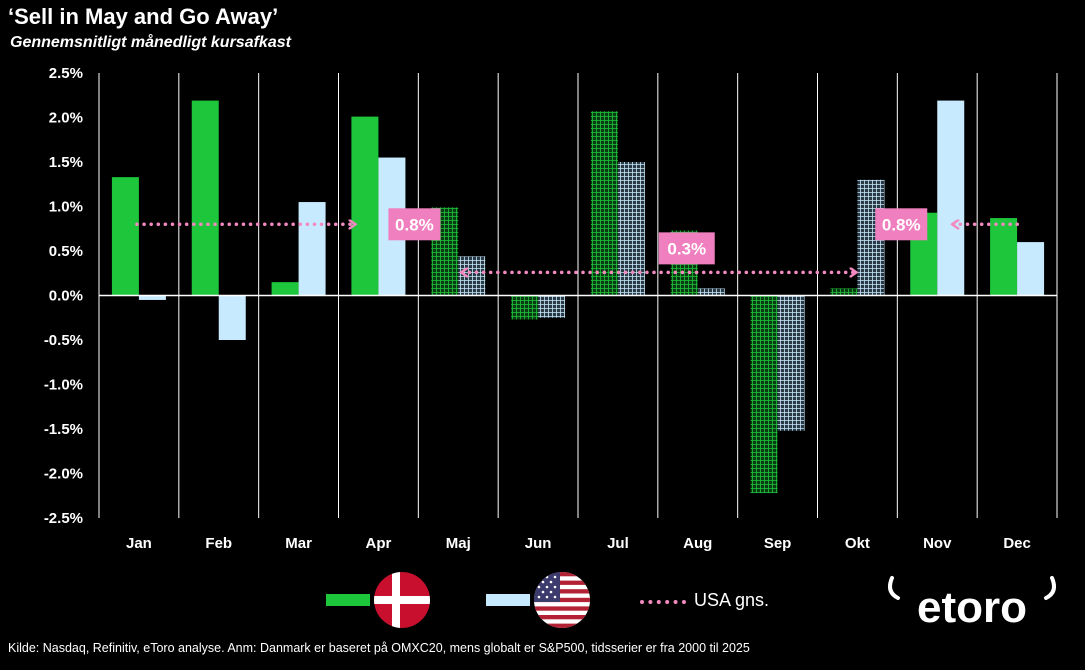 This screenshot has height=670, width=1085. What do you see at coordinates (378, 543) in the screenshot?
I see `x-tick-label: Apr` at bounding box center [378, 543].